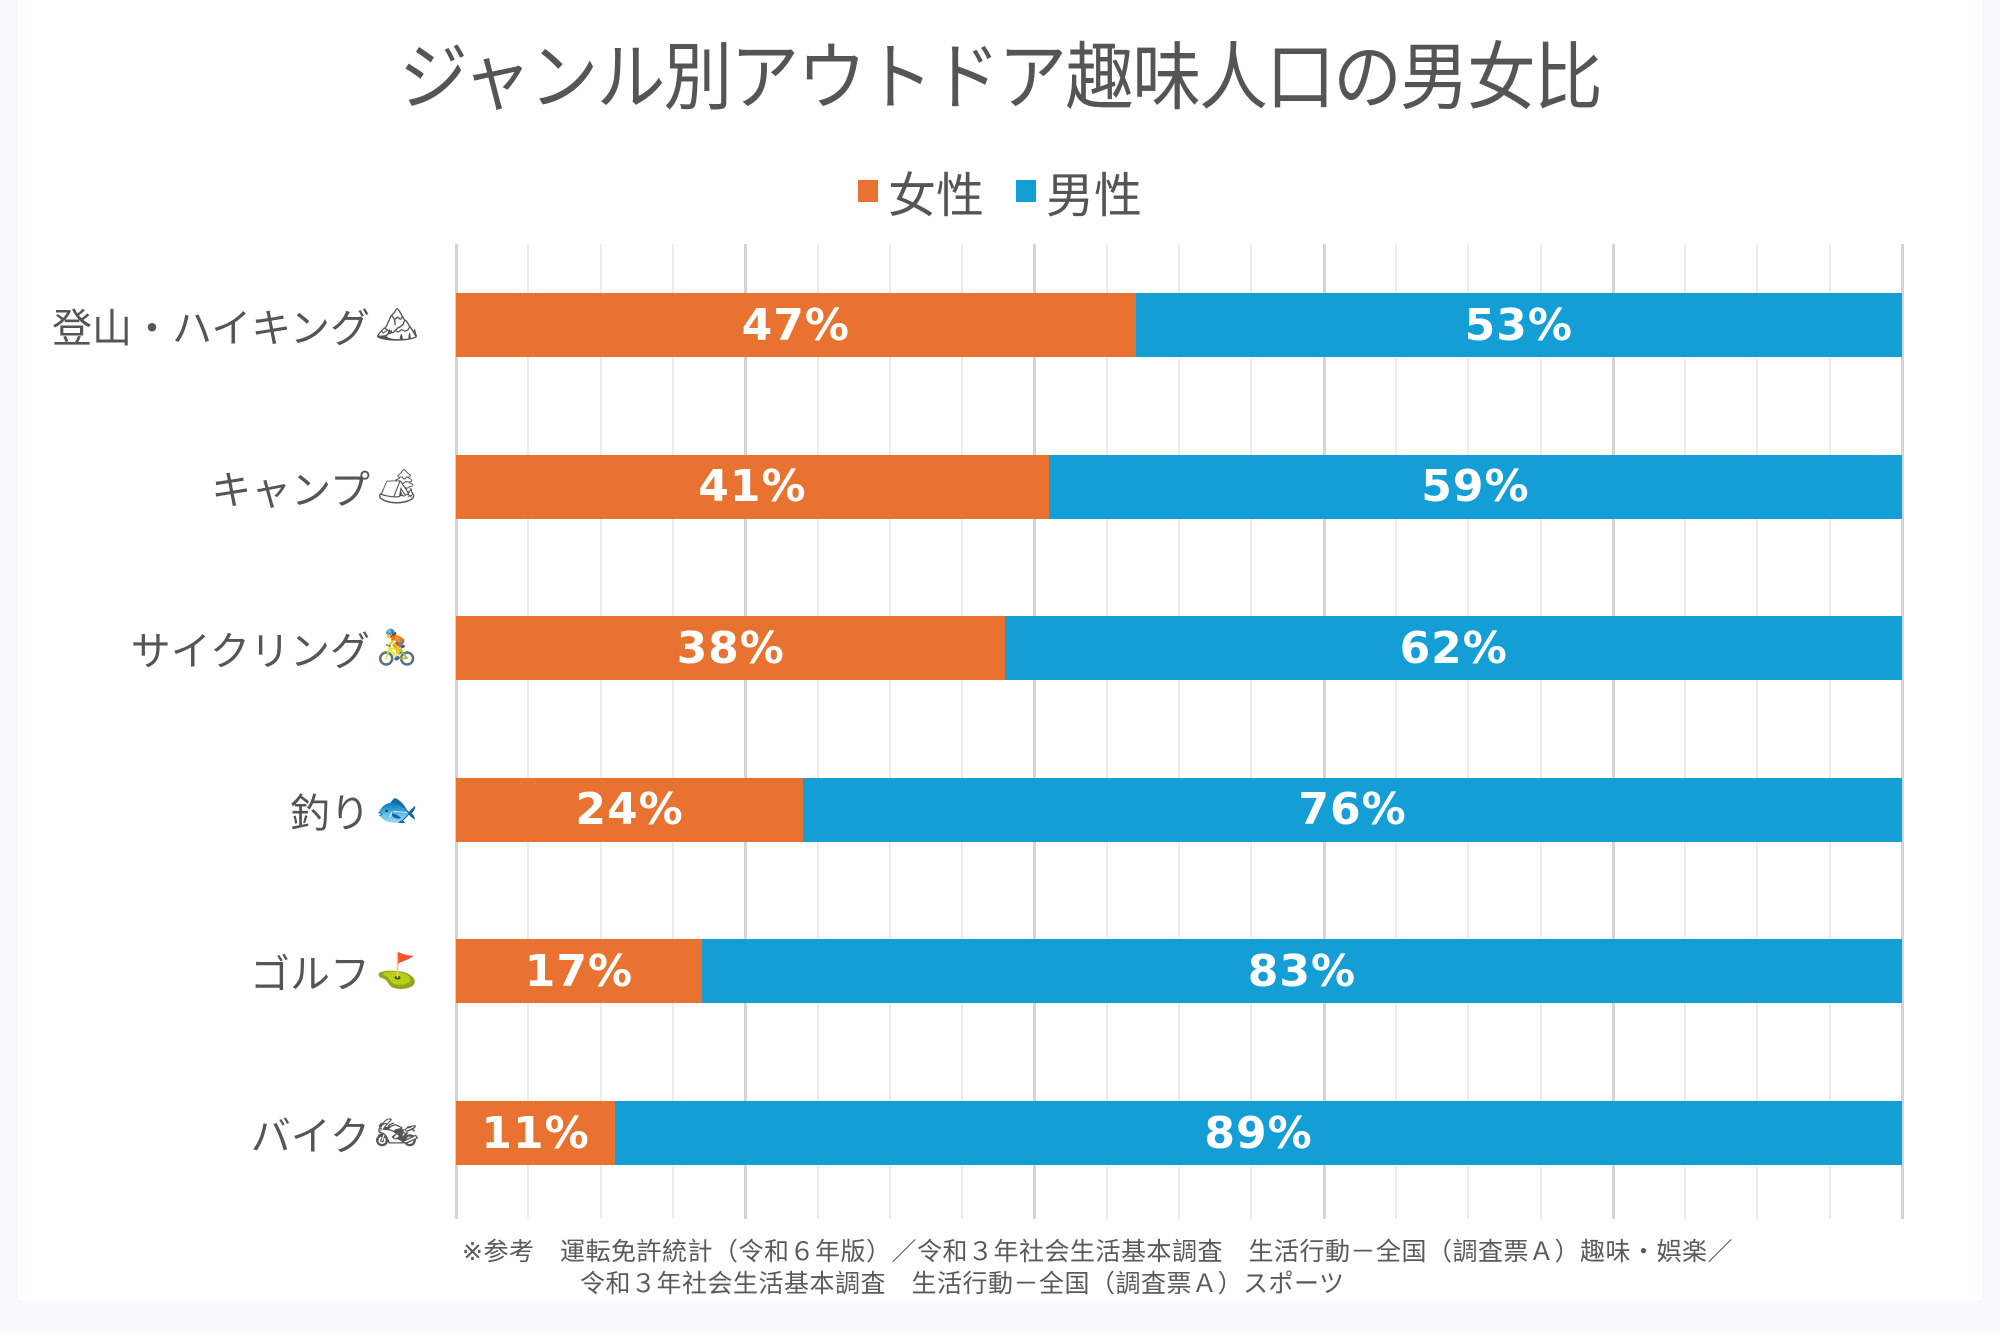 The height and width of the screenshot is (1333, 2000). What do you see at coordinates (397, 971) in the screenshot?
I see `golf-flag-icon: ⛳` at bounding box center [397, 971].